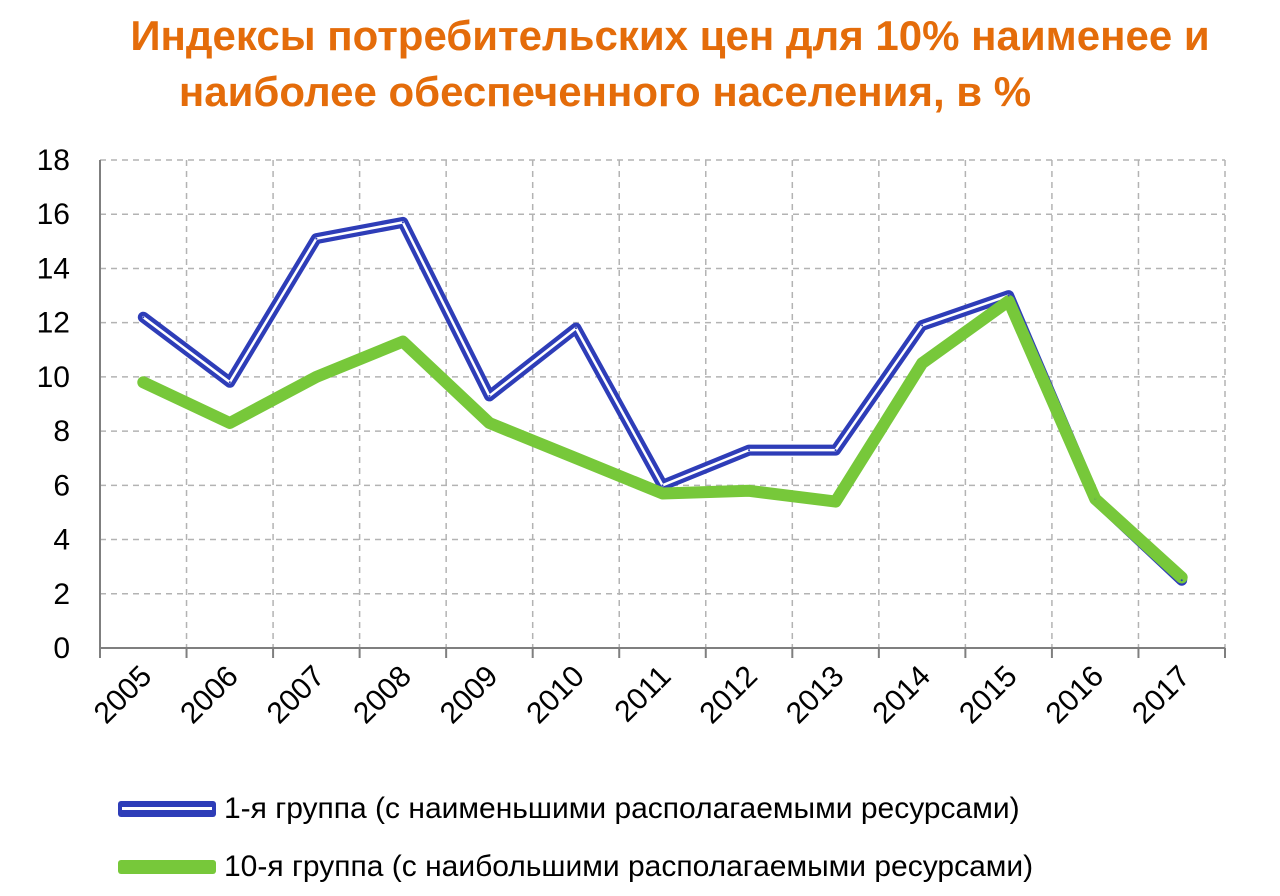 The image size is (1280, 896). Describe the element at coordinates (605, 91) in the screenshot. I see `chart-title-line-2: наиболее обеспеченного населения, в %` at that location.